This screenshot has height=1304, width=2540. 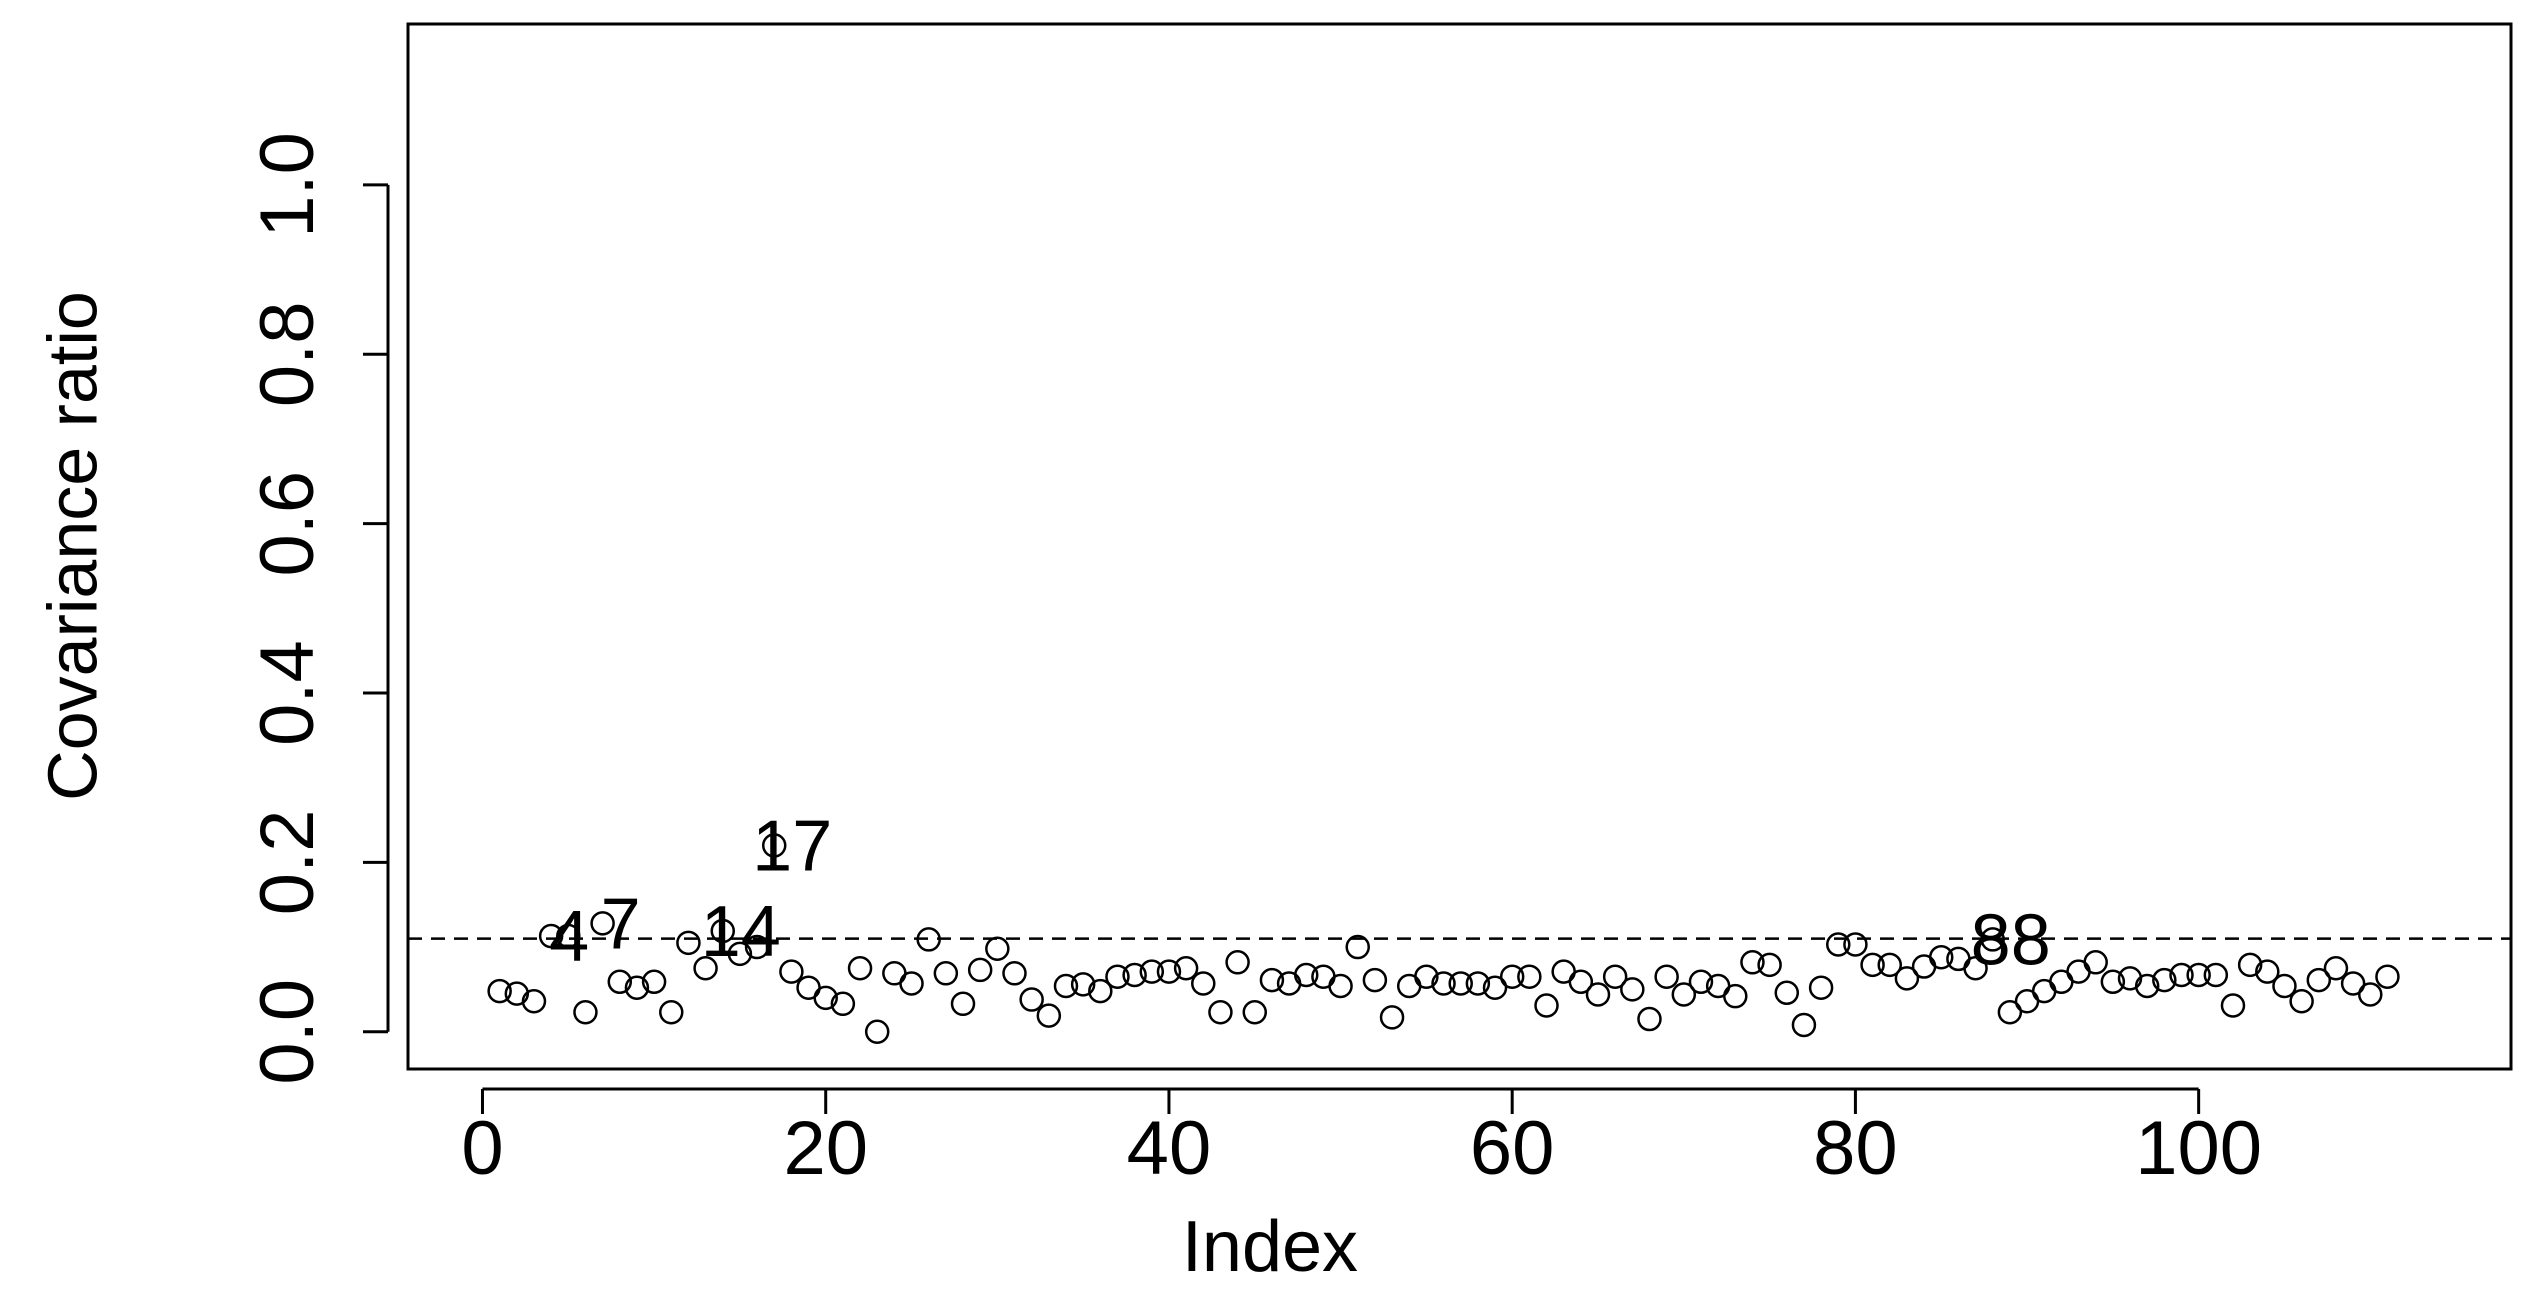 I want to click on y-tick-label: 0.8, so click(x=287, y=354).